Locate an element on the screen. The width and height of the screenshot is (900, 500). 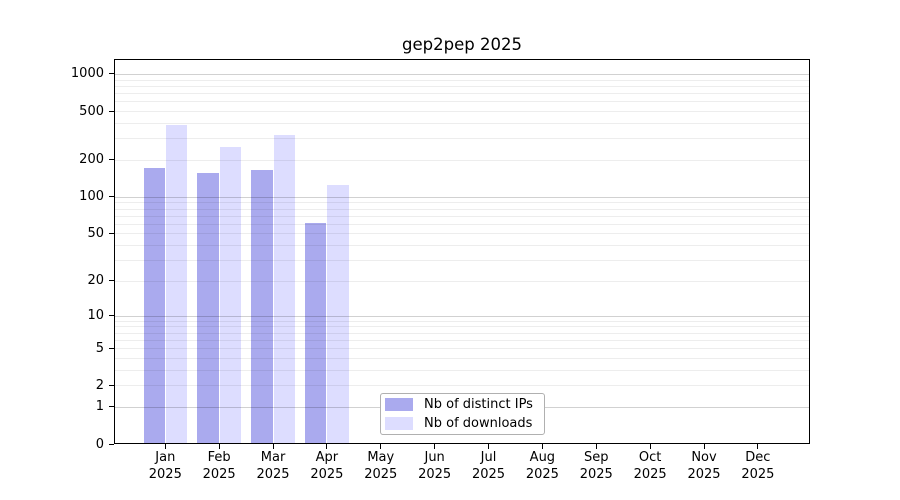
bar-distinct-ips-mar is located at coordinates (262, 306).